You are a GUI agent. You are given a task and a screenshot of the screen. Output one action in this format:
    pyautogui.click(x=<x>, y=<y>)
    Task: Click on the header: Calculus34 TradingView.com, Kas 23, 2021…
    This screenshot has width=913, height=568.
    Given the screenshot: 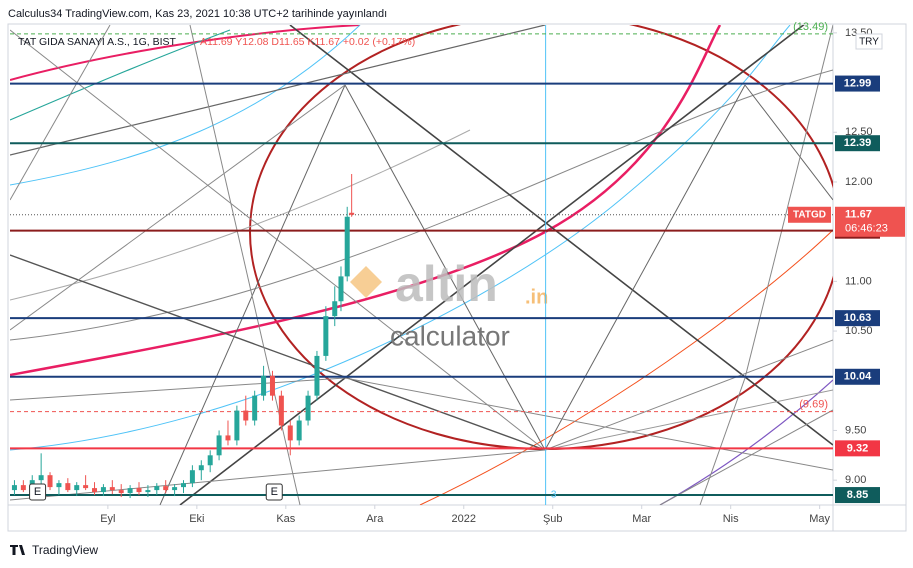 What is the action you would take?
    pyautogui.click(x=197, y=14)
    